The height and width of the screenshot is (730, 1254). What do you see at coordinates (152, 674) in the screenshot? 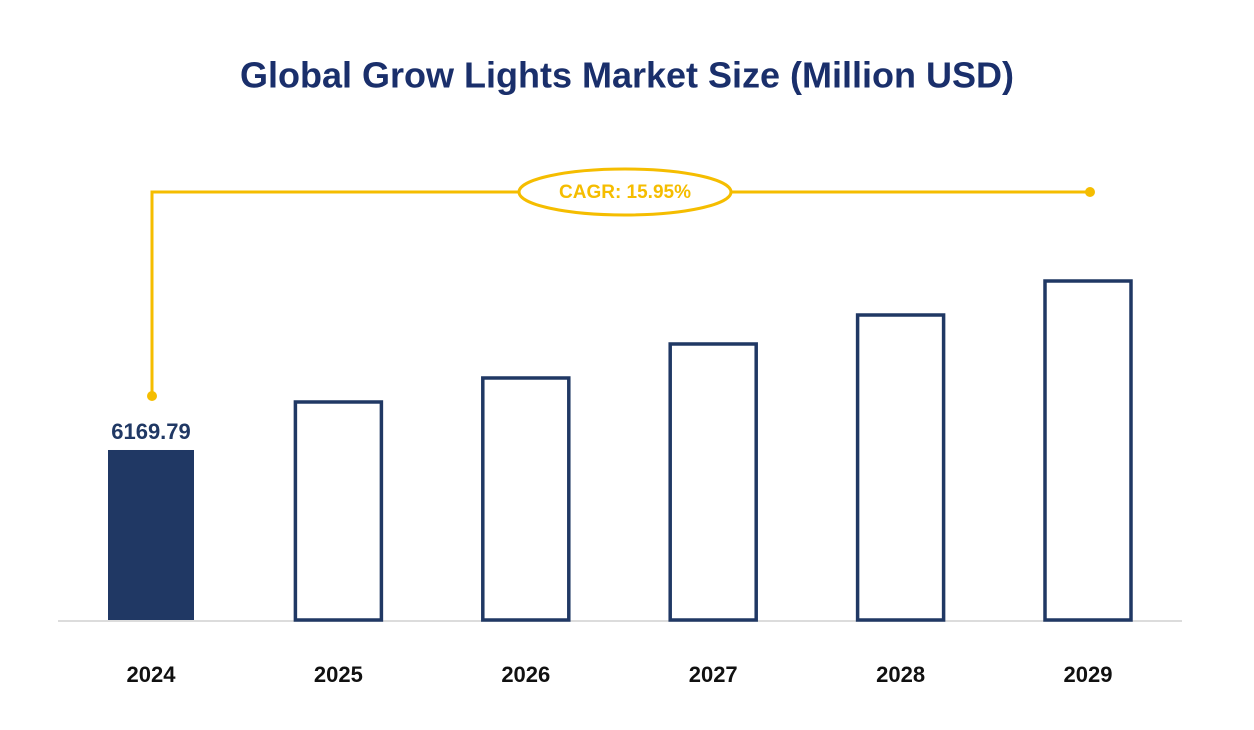
I see `x-tick-label: 2024` at bounding box center [152, 674].